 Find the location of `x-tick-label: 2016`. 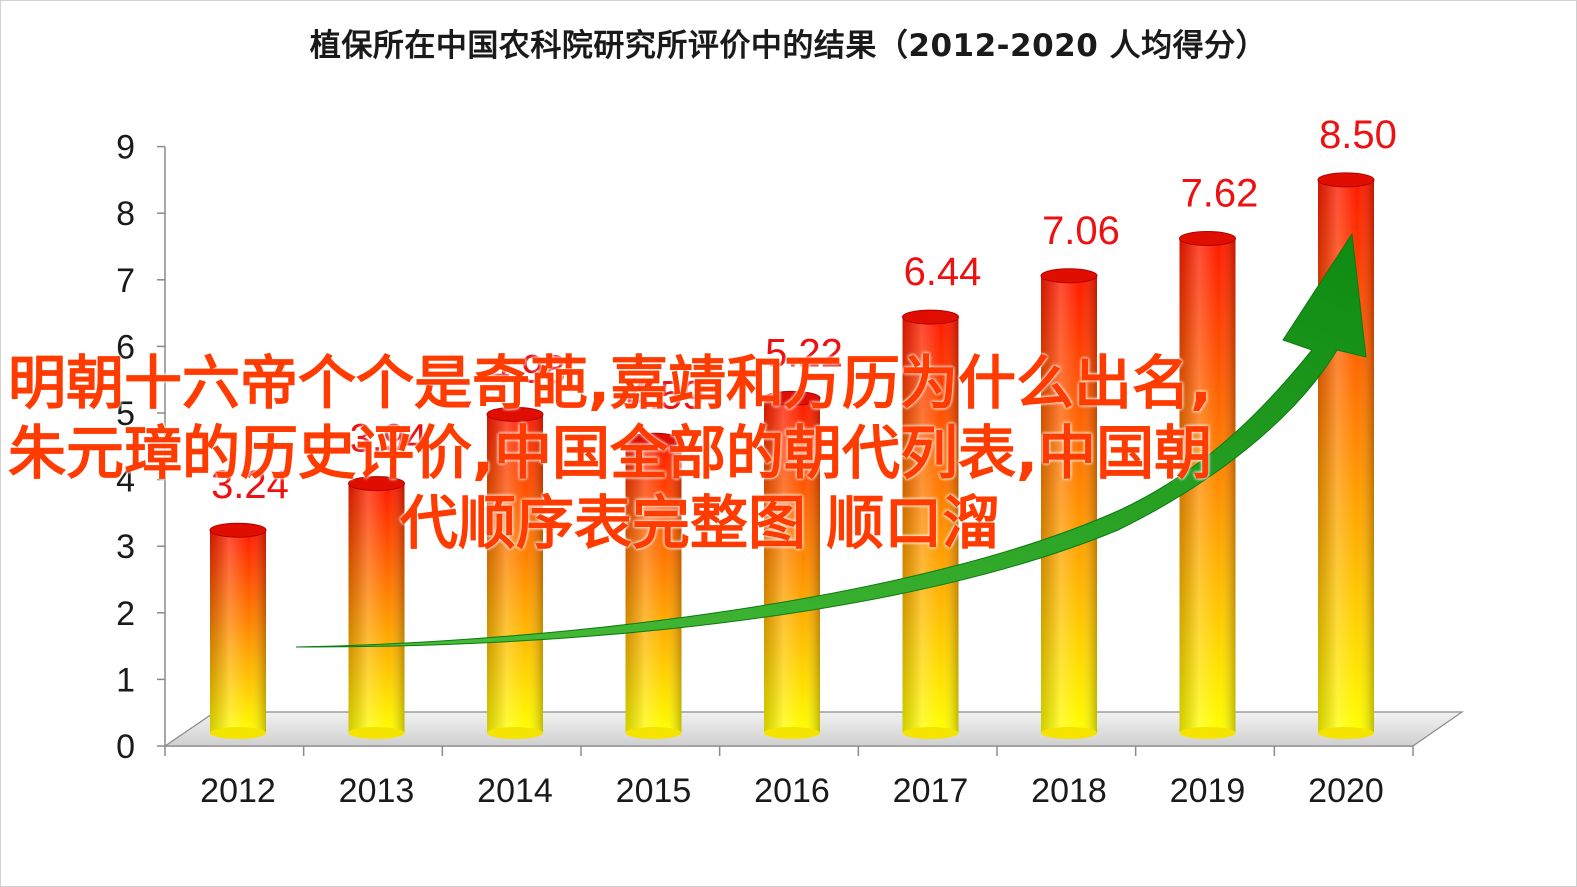

x-tick-label: 2016 is located at coordinates (792, 791).